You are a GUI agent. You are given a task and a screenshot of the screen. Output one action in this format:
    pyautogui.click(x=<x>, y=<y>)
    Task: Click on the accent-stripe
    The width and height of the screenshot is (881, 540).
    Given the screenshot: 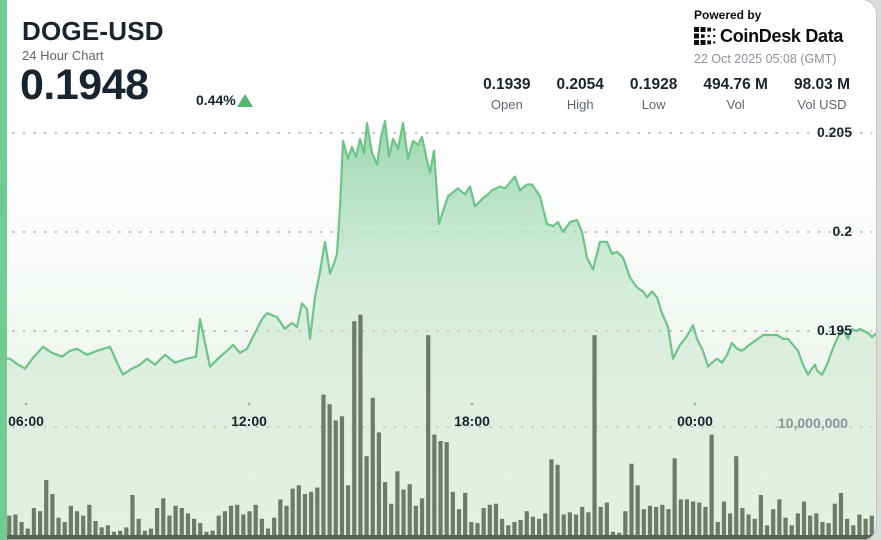 What is the action you would take?
    pyautogui.click(x=3, y=270)
    